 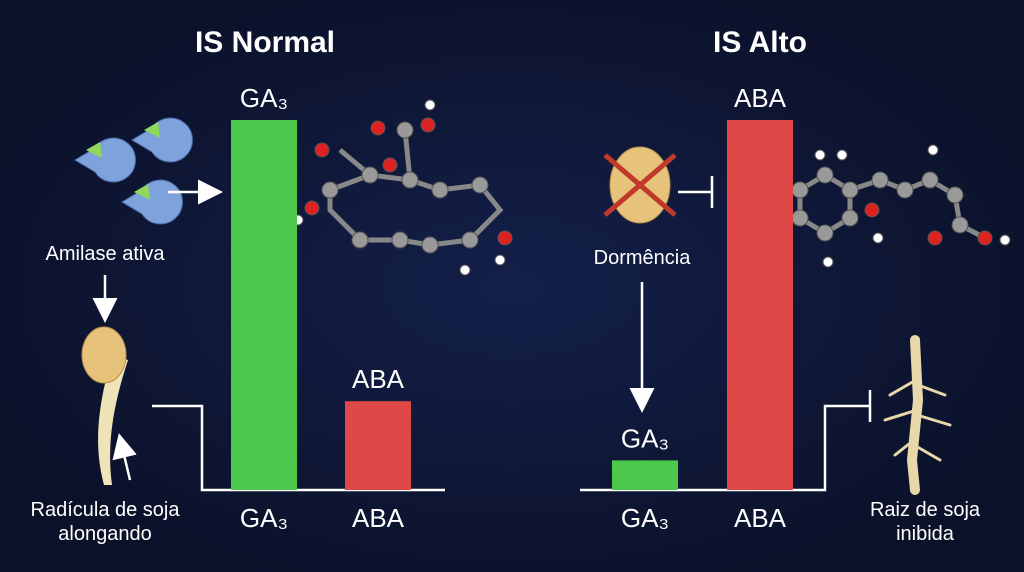 I want to click on annotation: Amilase ativa, so click(x=105, y=254).